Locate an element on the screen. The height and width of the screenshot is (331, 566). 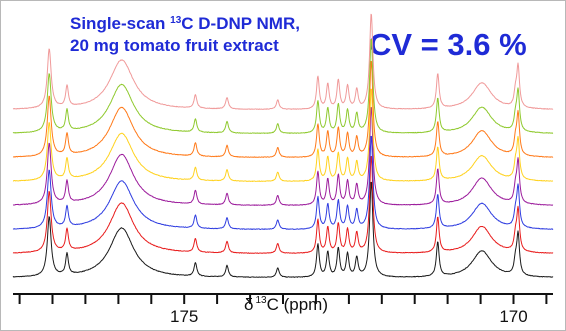
x-axis-label-symbol: δ is located at coordinates (248, 304).